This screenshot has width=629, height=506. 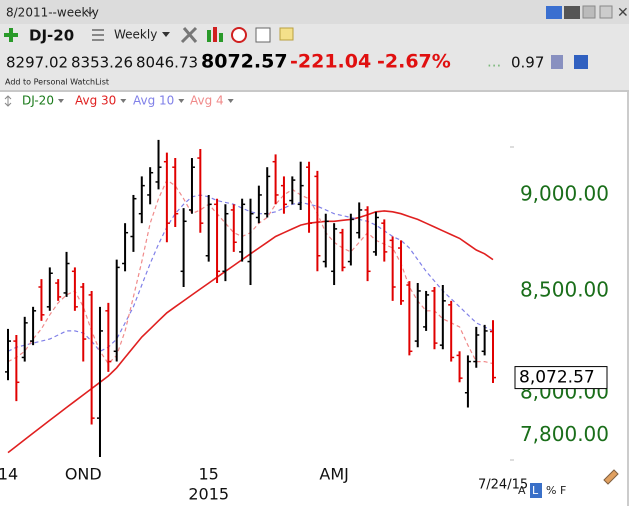 I want to click on y-tick-label: 9,000.00, so click(x=564, y=193).